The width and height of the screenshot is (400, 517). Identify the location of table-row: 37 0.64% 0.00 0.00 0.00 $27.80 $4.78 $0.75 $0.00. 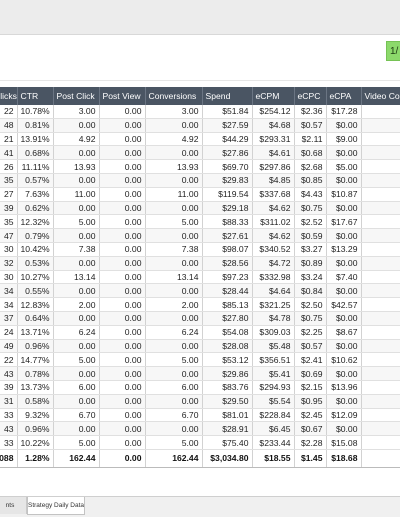
(200, 318).